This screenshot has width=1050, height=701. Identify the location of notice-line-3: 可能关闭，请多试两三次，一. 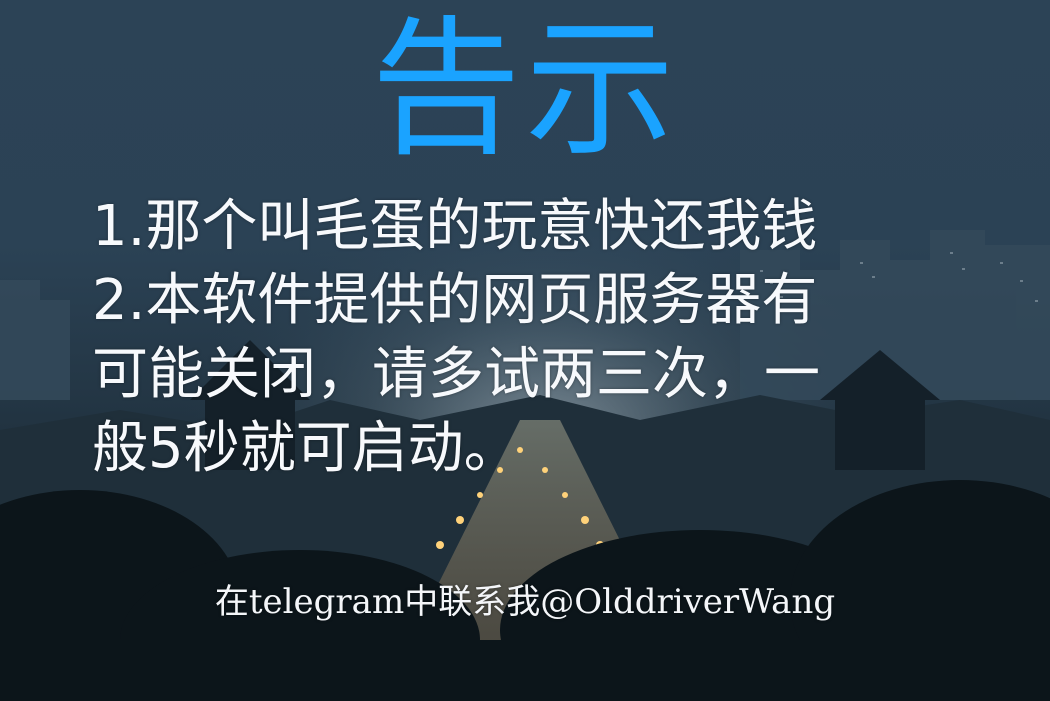
(456, 374).